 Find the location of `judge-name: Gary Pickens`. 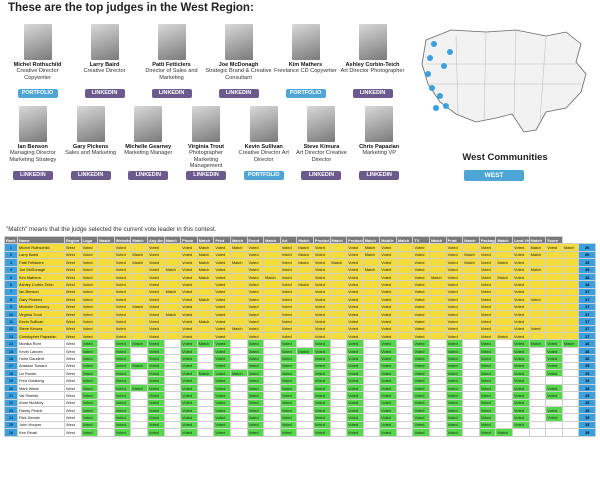

judge-name: Gary Pickens is located at coordinates (90, 146).